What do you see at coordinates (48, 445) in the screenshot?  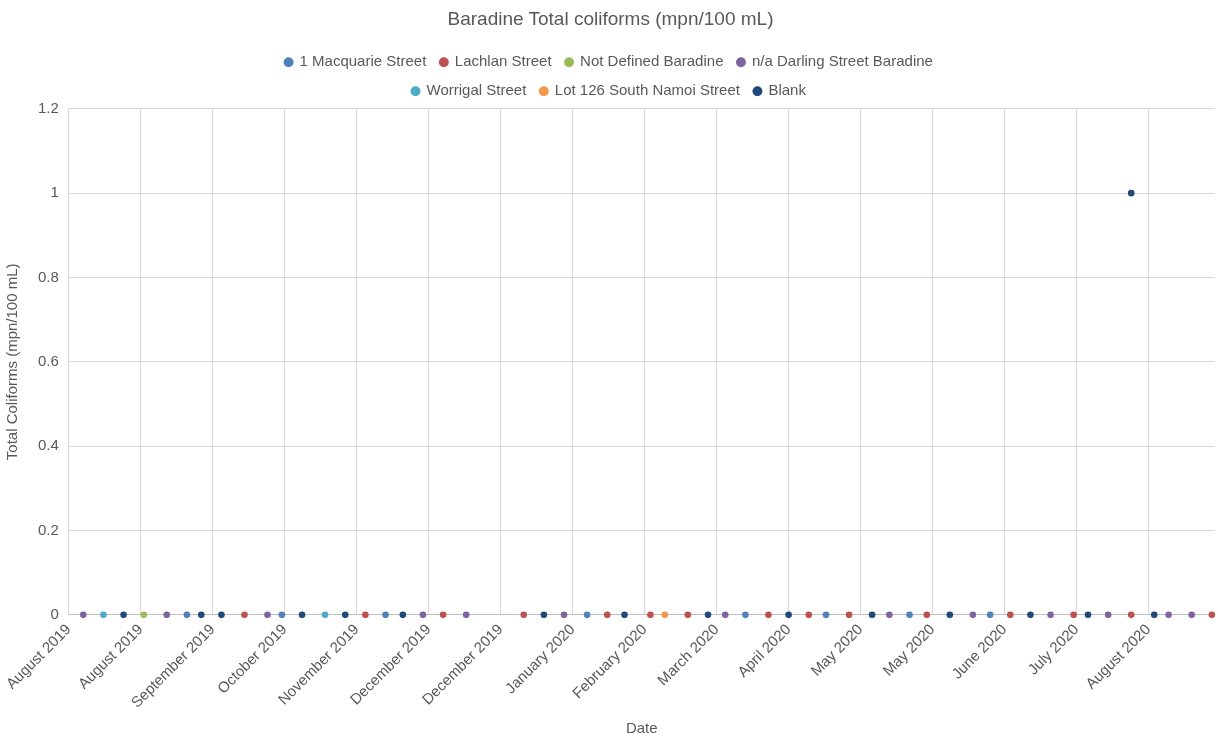 I see `y-tick-label: 0.4` at bounding box center [48, 445].